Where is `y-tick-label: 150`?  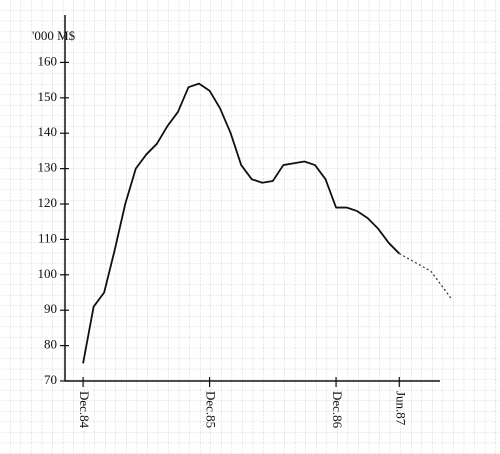
y-tick-label: 150 is located at coordinates (48, 96).